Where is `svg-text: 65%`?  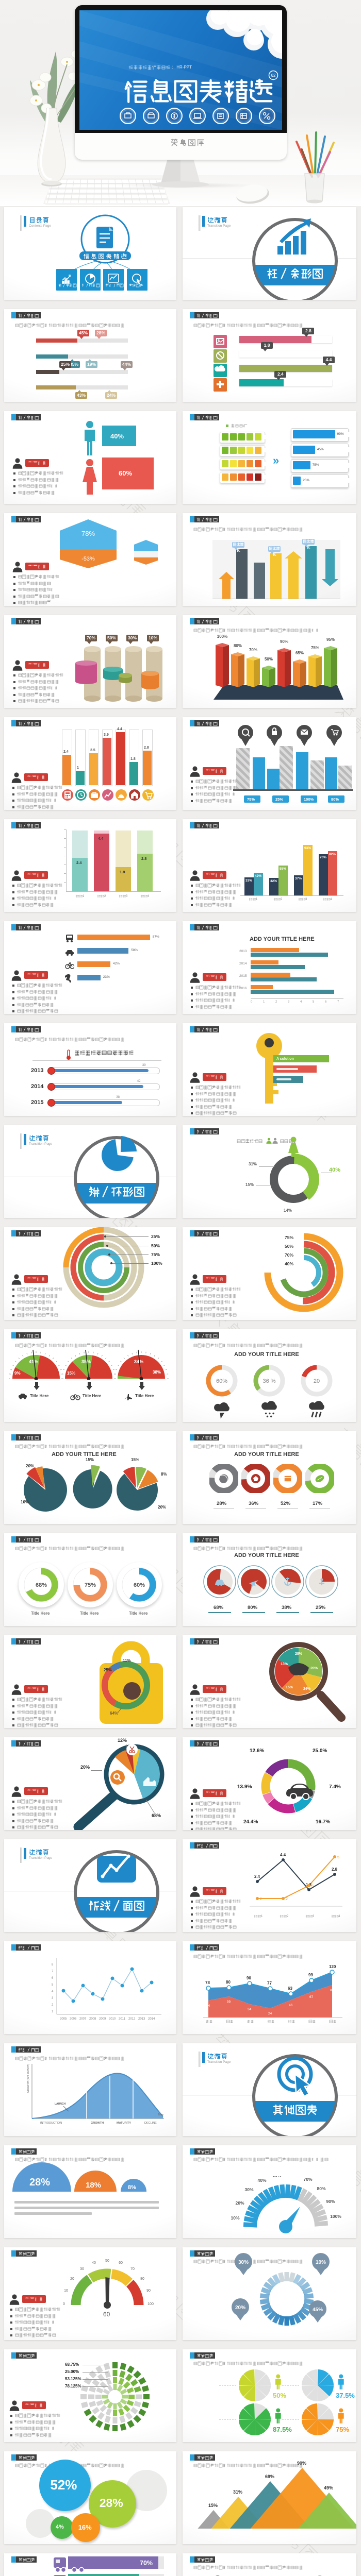
svg-text: 65% is located at coordinates (300, 653).